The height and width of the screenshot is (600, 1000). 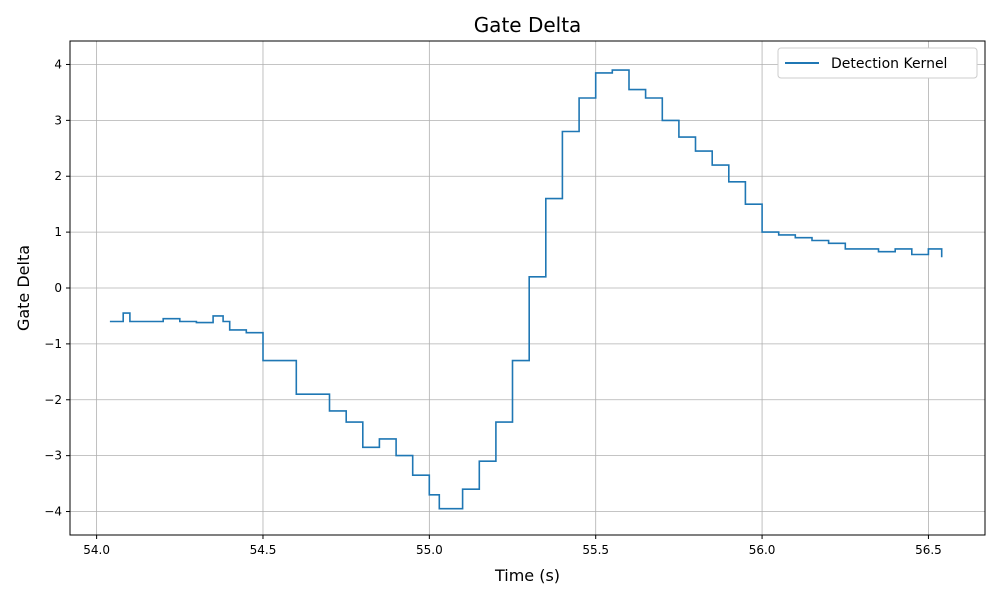 I want to click on x-tick-label: 56.5, so click(x=928, y=550).